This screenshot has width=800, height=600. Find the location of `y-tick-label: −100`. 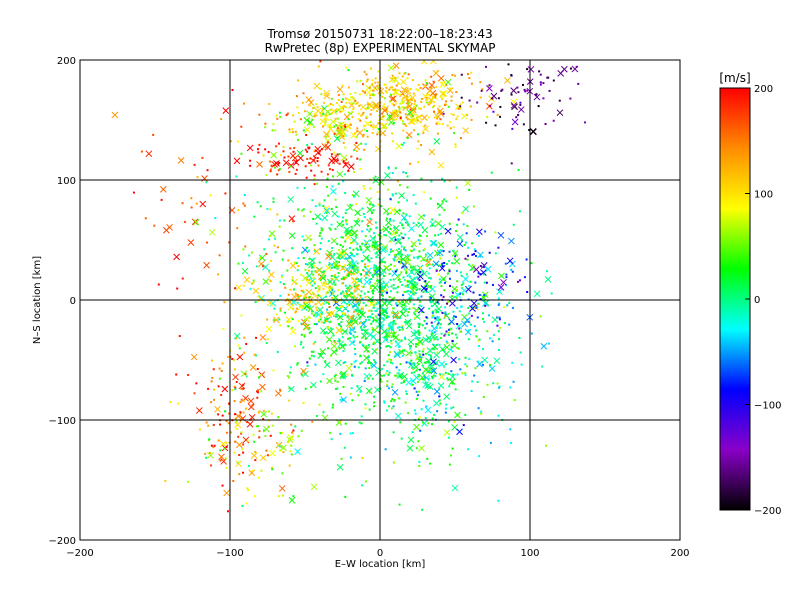

y-tick-label: −100 is located at coordinates (62, 421).